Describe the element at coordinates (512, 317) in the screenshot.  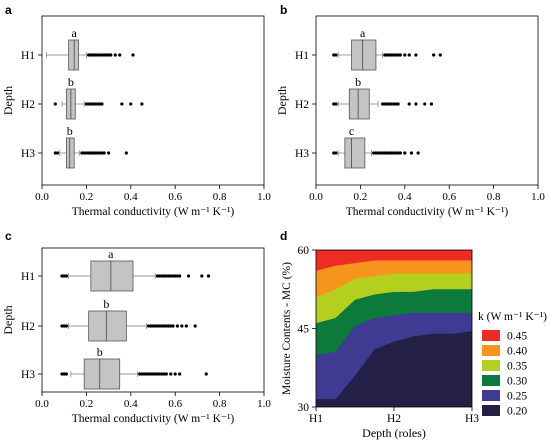
I see `legend-title: k (W m⁻¹ K⁻¹)` at that location.